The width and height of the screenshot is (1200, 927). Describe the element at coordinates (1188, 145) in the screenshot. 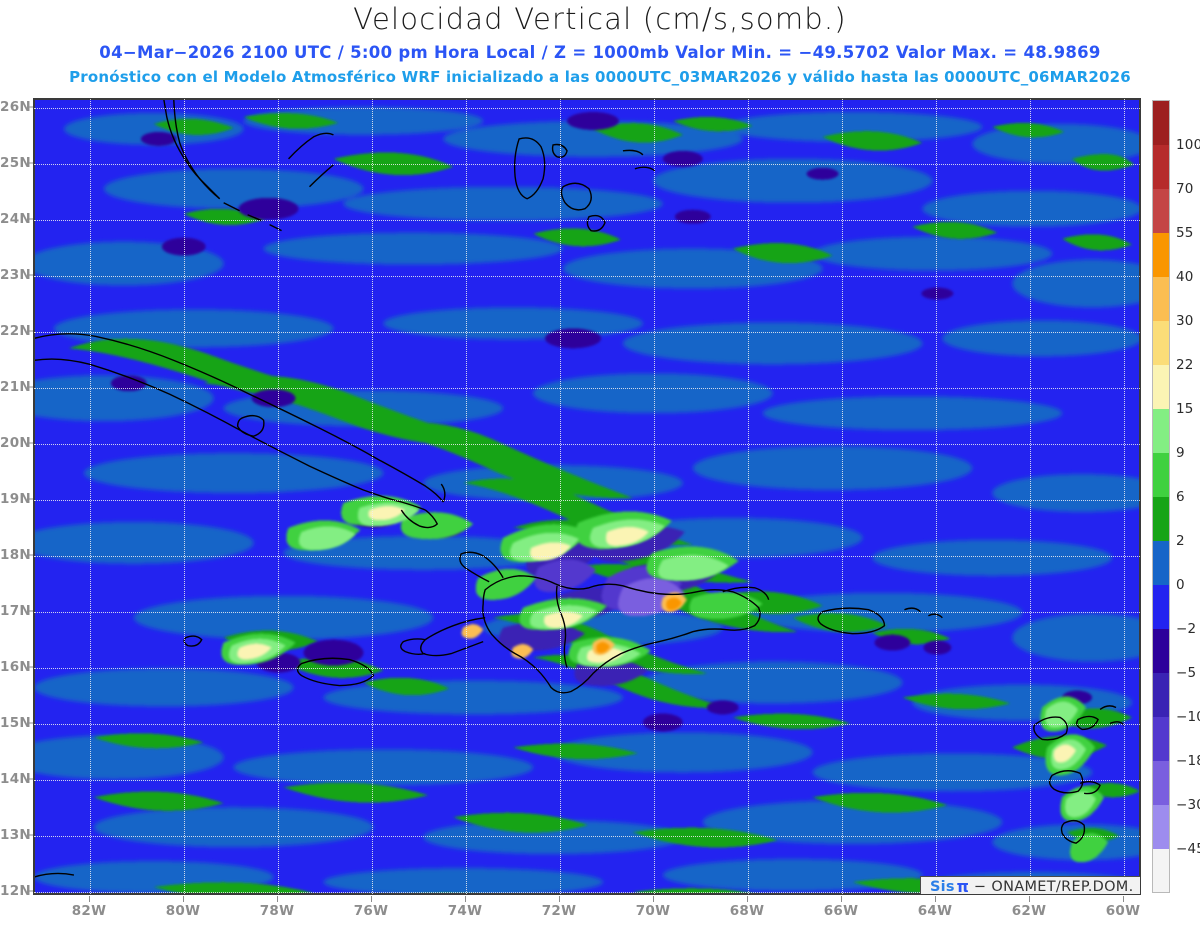

I see `colorbar-tick-label: 100` at that location.